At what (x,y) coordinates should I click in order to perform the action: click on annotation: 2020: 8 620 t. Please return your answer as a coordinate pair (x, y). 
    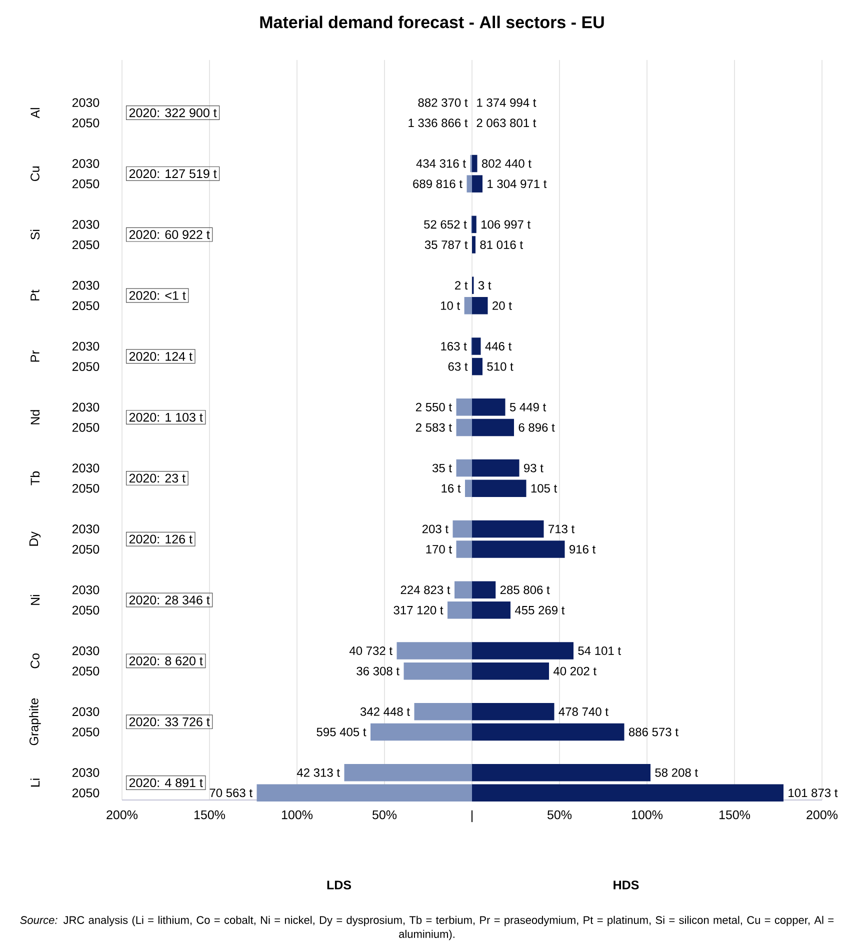
    Looking at the image, I should click on (166, 661).